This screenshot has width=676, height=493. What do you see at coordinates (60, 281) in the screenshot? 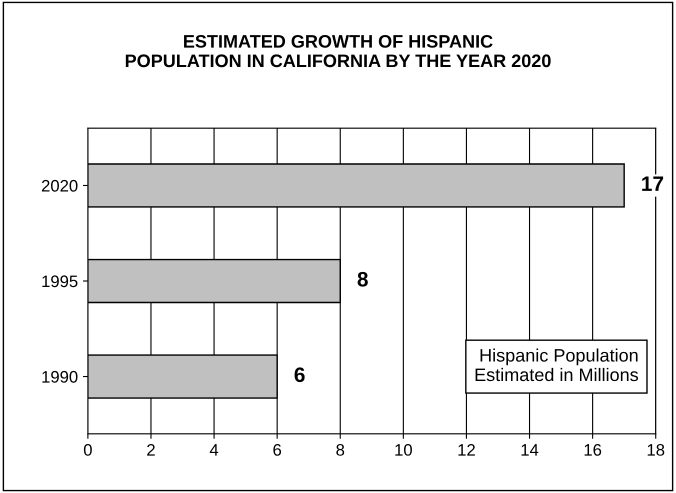
I see `y-tick-label: 1995` at bounding box center [60, 281].